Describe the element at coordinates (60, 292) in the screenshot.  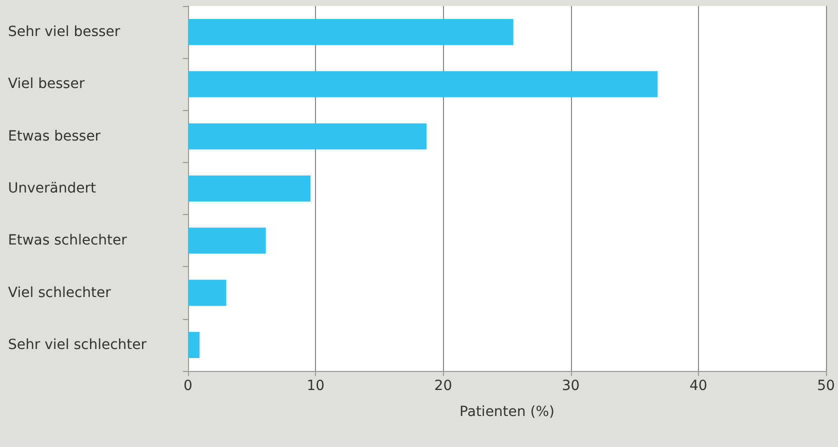
I see `y-tick-label: Viel schlechter` at that location.